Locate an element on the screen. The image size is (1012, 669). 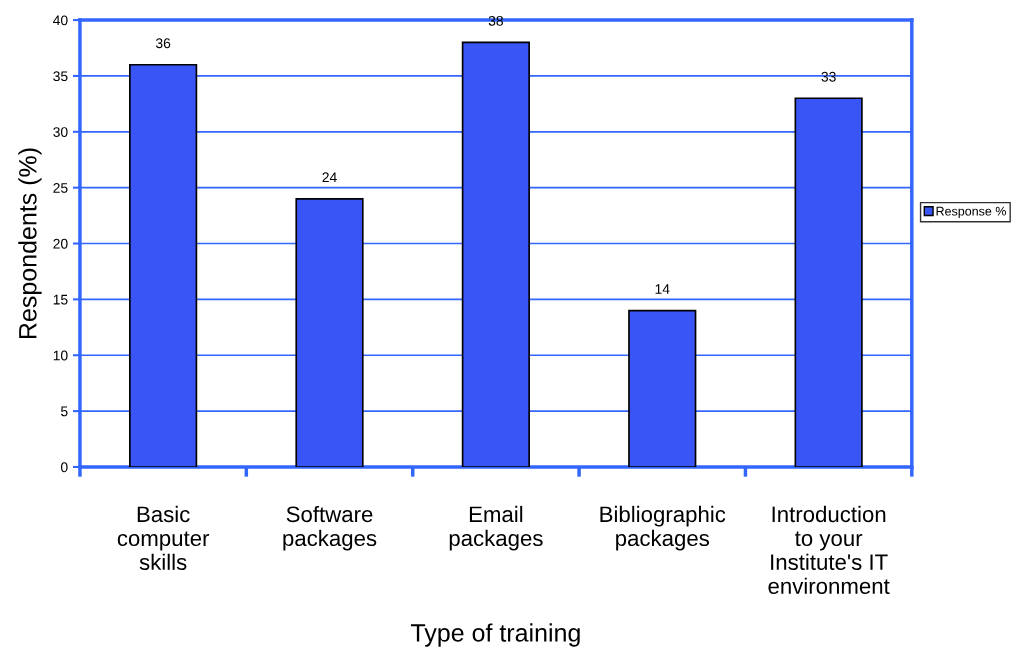
y-tick-label: 30 is located at coordinates (60, 132).